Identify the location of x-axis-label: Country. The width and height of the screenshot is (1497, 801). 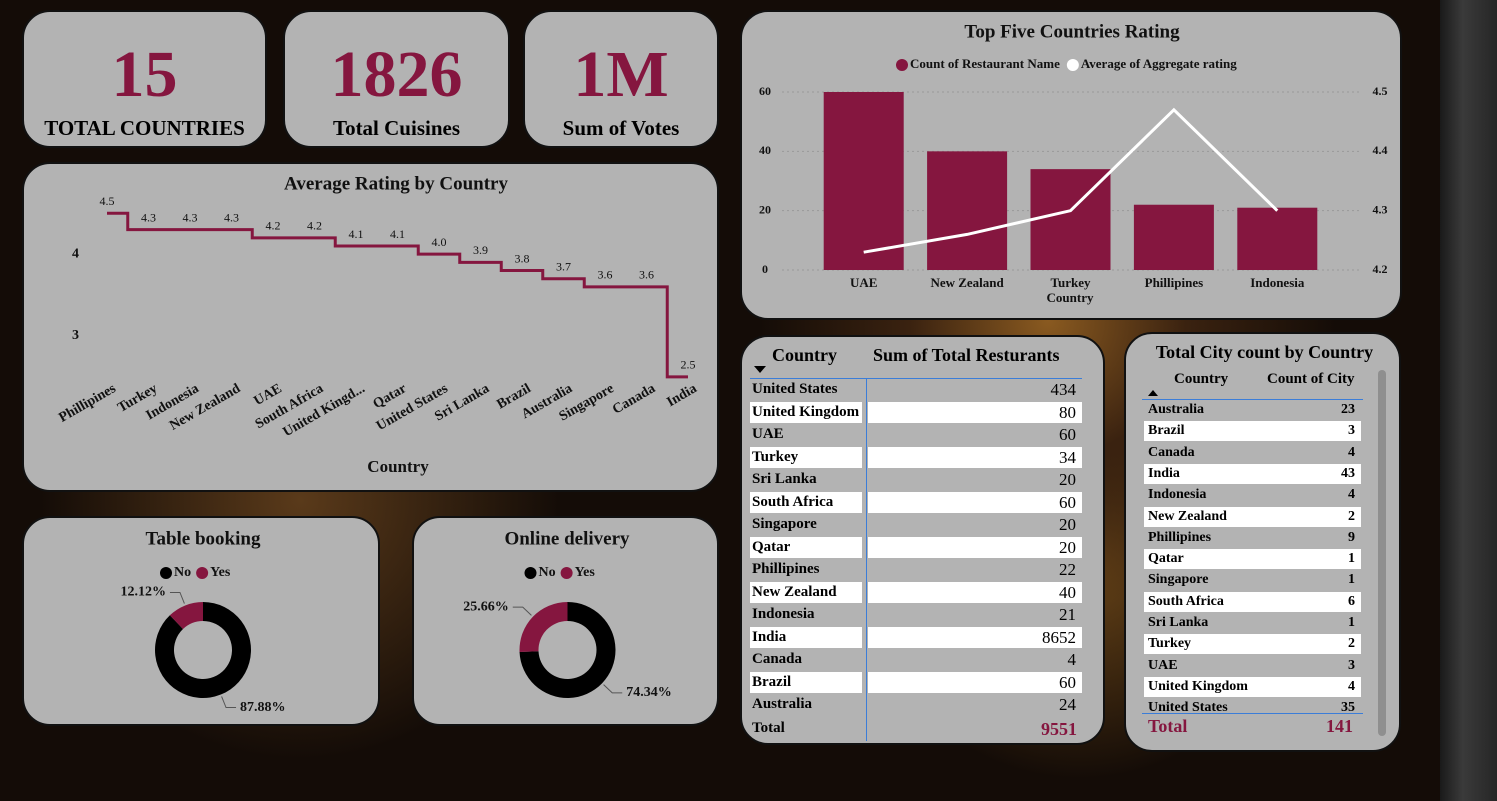
(398, 466).